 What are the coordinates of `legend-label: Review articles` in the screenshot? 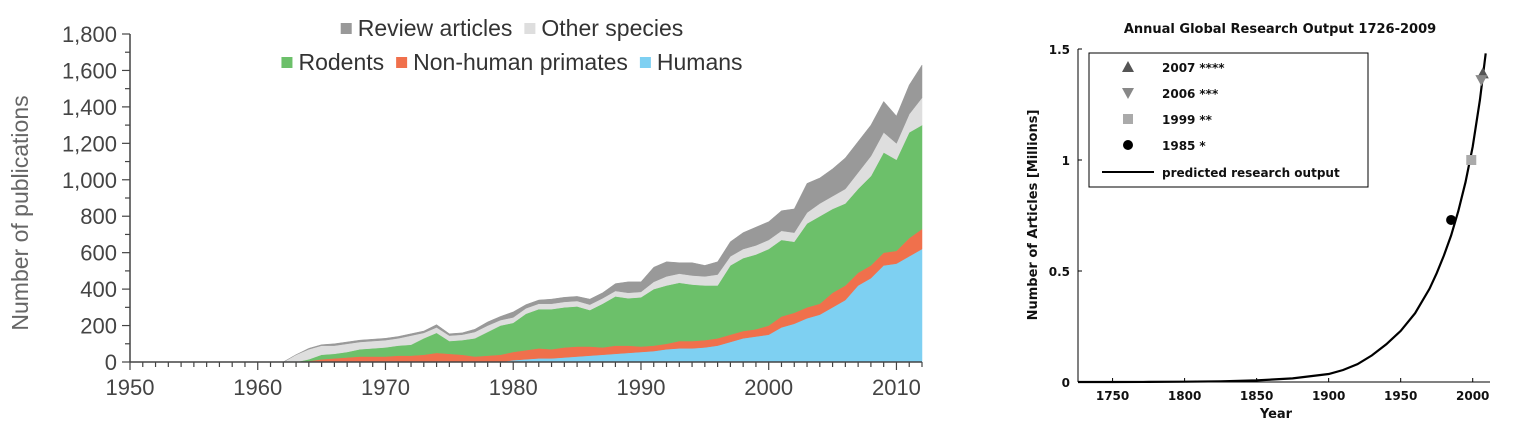 It's located at (435, 28).